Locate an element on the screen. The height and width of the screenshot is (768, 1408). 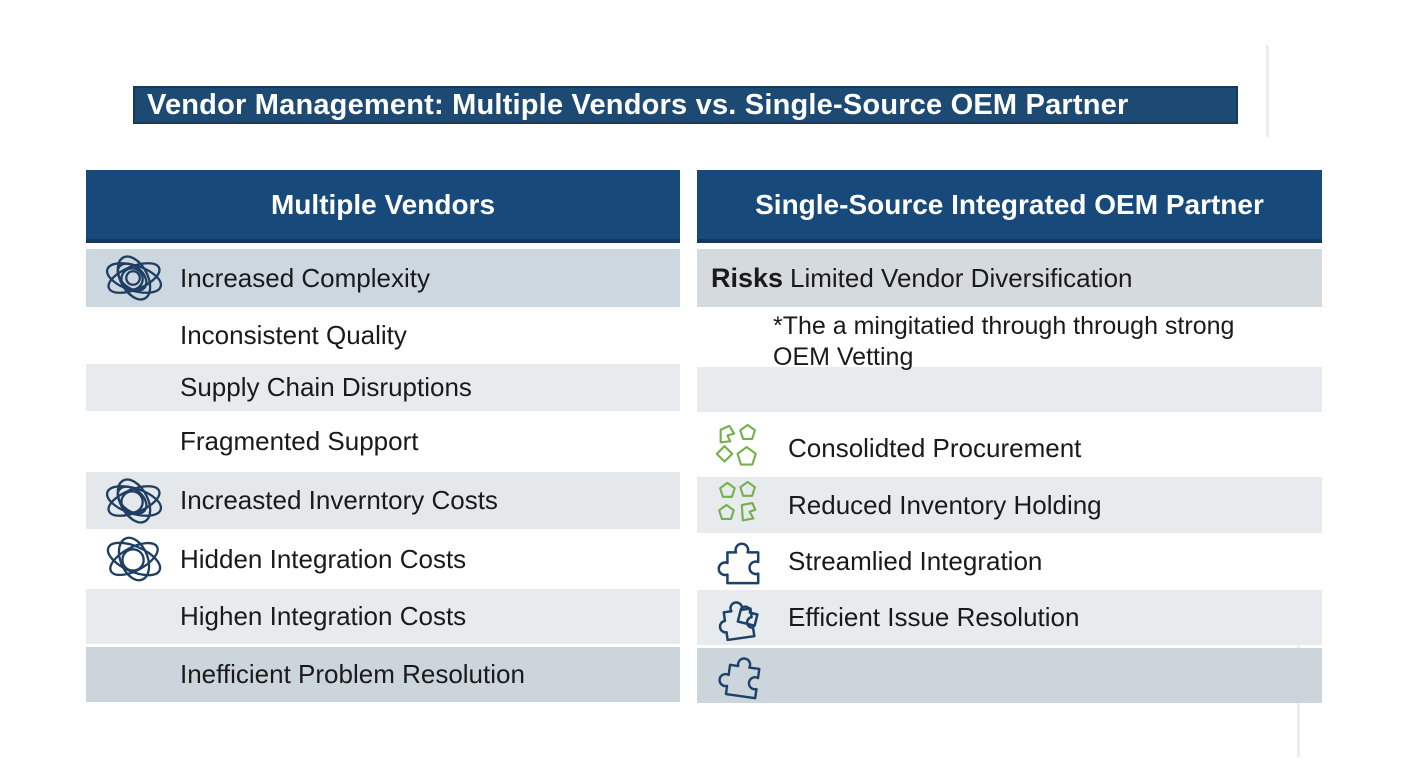
table-row-empty is located at coordinates (1009, 389).